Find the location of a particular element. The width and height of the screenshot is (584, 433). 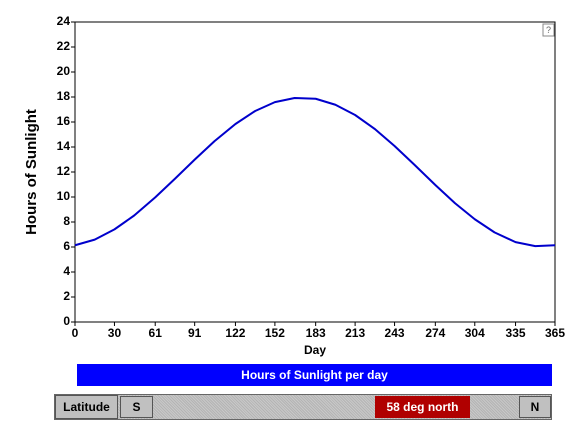

x-tick-label: 213 is located at coordinates (355, 333).